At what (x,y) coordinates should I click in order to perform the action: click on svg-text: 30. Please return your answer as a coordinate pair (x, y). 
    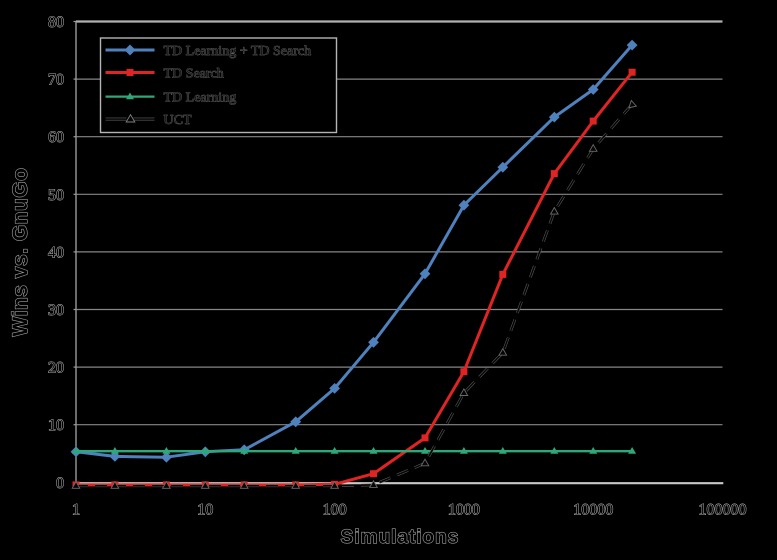
    Looking at the image, I should click on (56, 310).